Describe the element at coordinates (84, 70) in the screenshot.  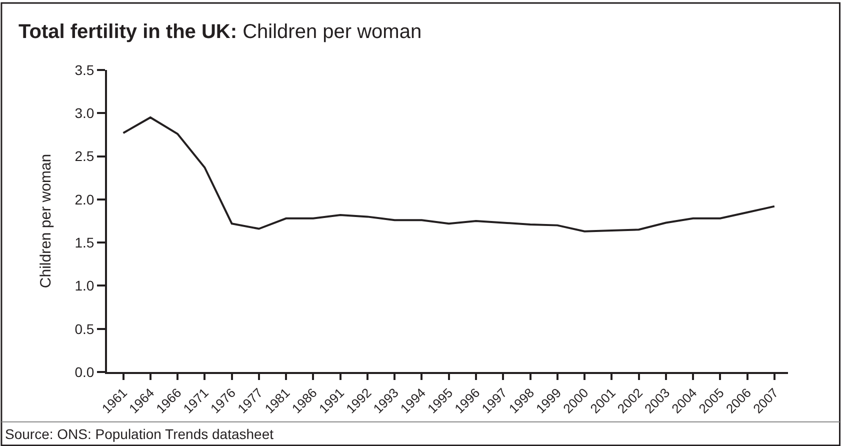
I see `y-tick-label: 3.5` at that location.